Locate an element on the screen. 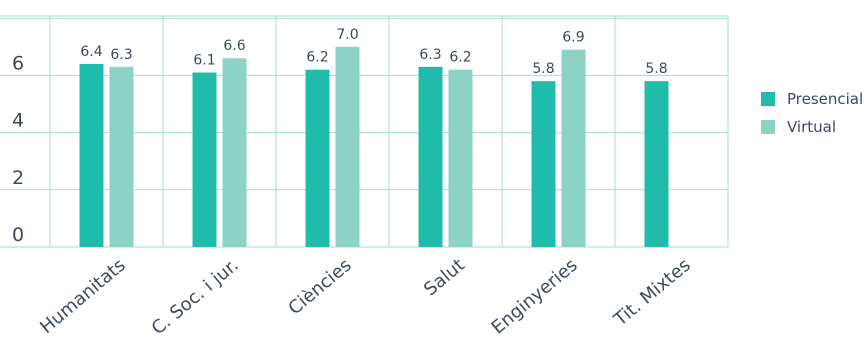 This screenshot has height=345, width=864. legend-item-virtual: Virtual is located at coordinates (812, 127).